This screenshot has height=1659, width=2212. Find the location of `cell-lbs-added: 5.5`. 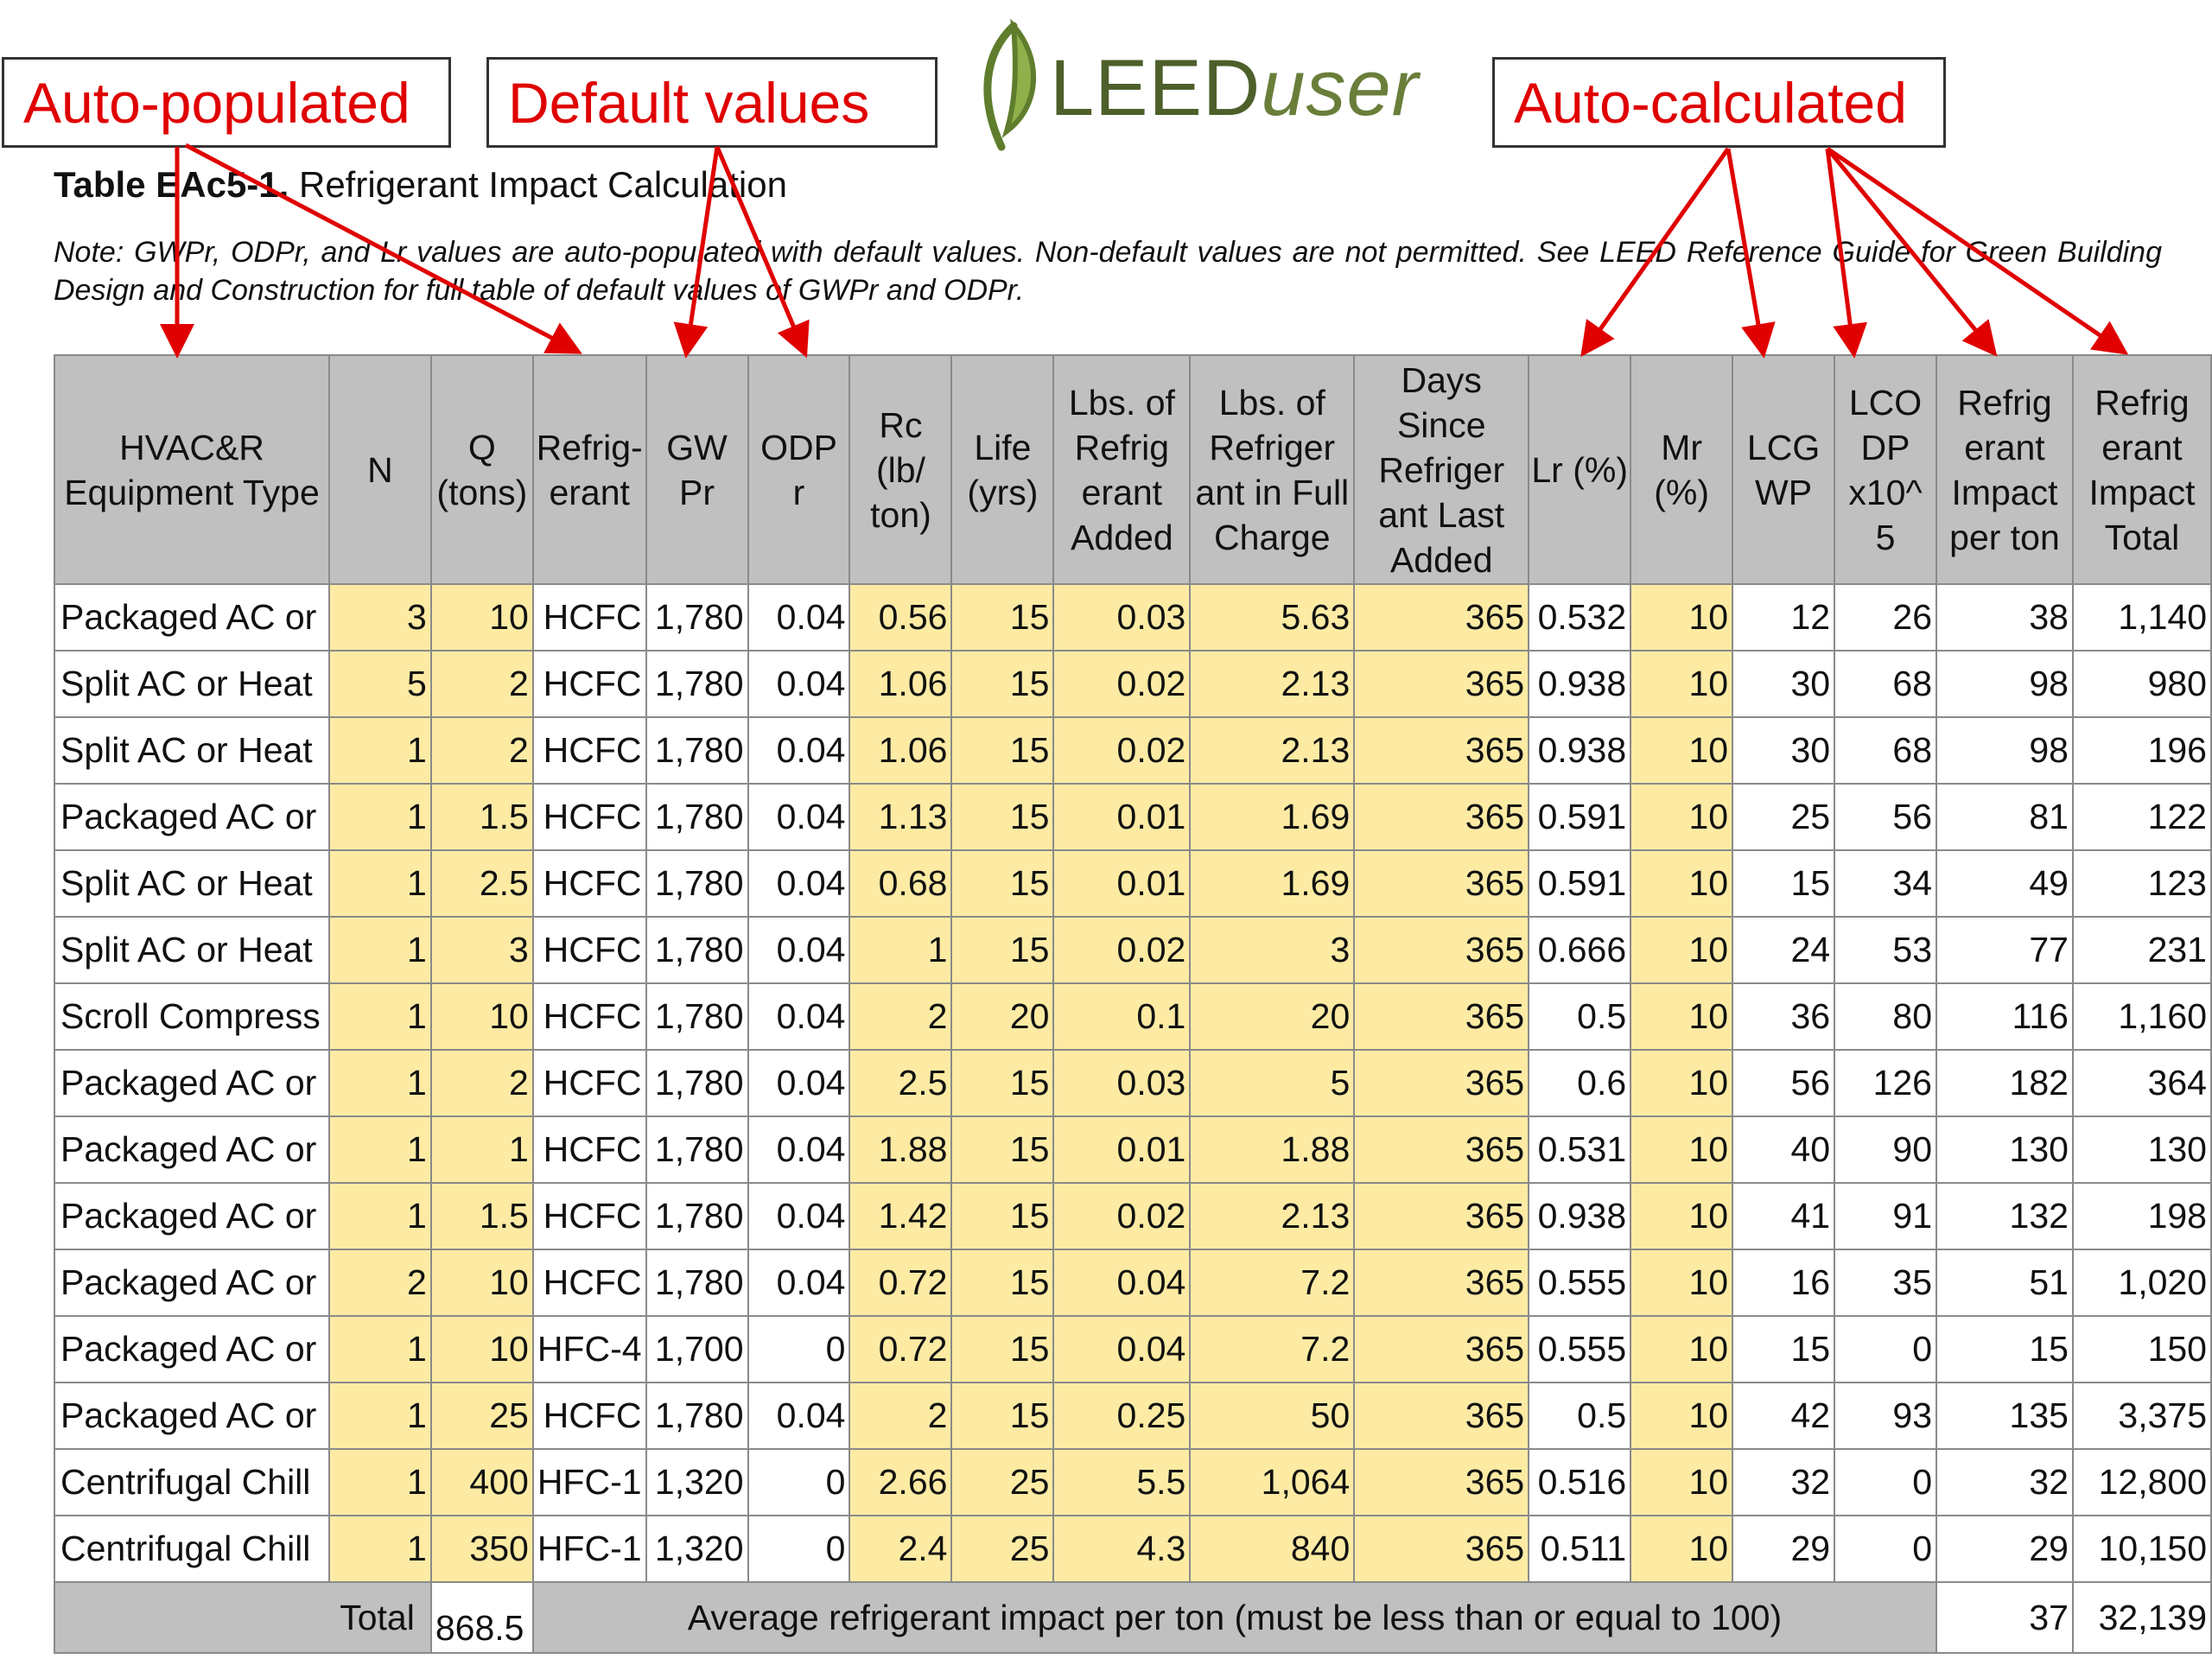

cell-lbs-added: 5.5 is located at coordinates (1122, 1482).